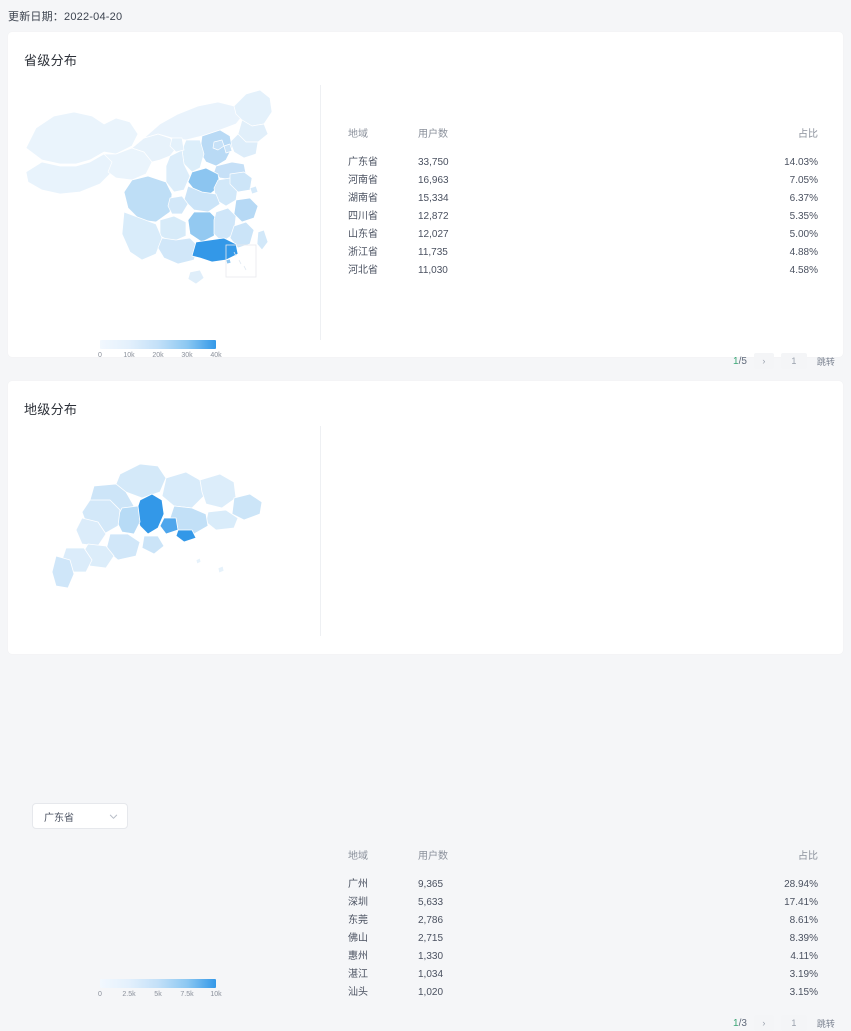 The image size is (851, 1031). I want to click on cell-region: 广州, so click(358, 884).